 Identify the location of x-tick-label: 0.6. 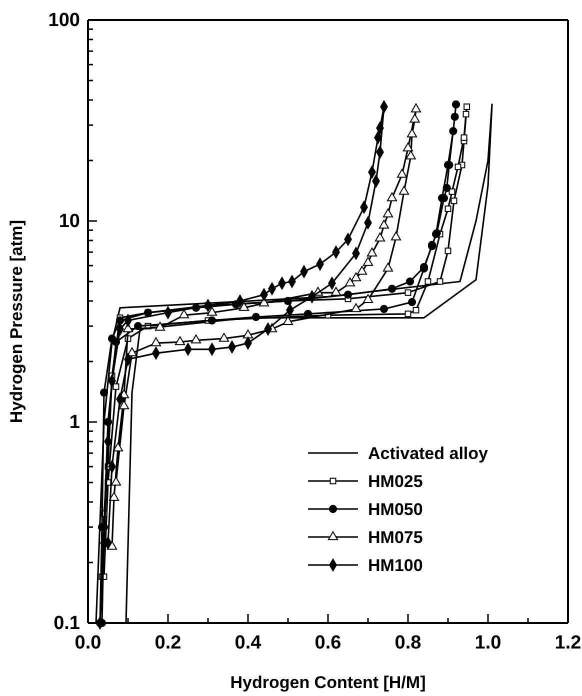
(328, 643).